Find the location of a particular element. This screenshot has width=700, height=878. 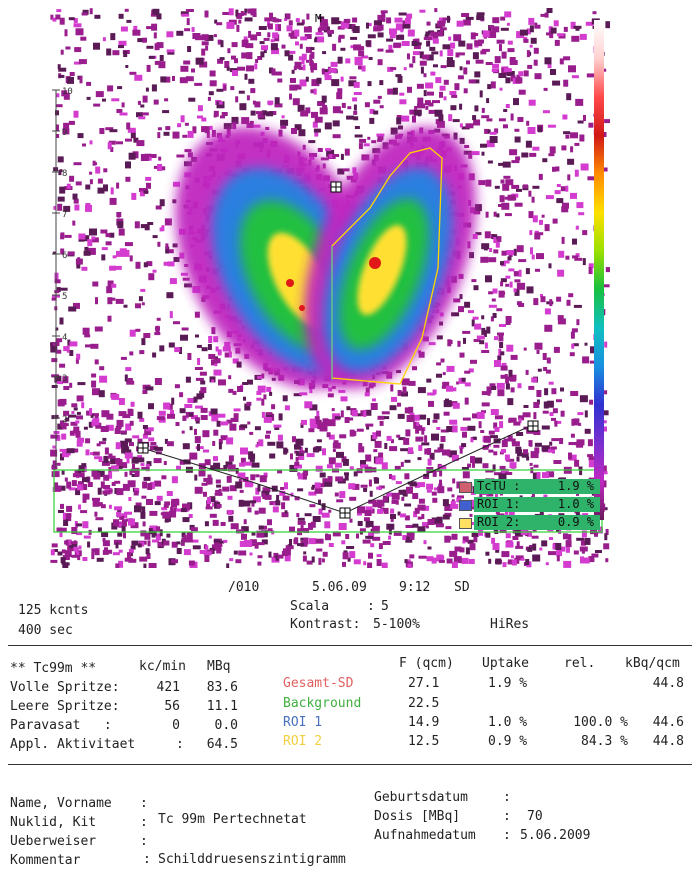

header-uptake: Uptake is located at coordinates (505, 663).